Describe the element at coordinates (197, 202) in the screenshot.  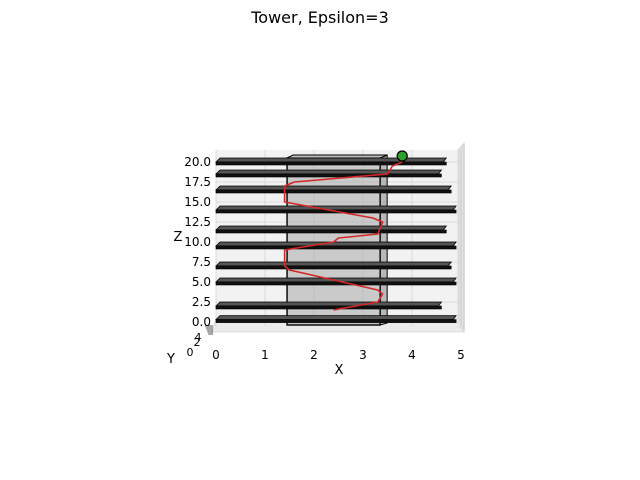
I see `z-tick-label: 15.0` at that location.